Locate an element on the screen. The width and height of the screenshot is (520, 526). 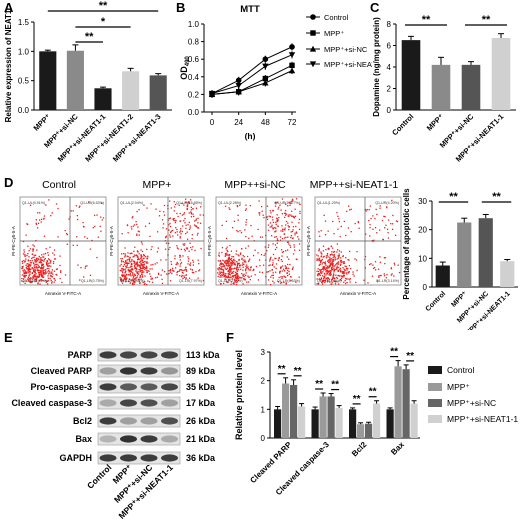
quadrant-ur-label: Q1-UR(16.77%) is located at coordinates (287, 203).